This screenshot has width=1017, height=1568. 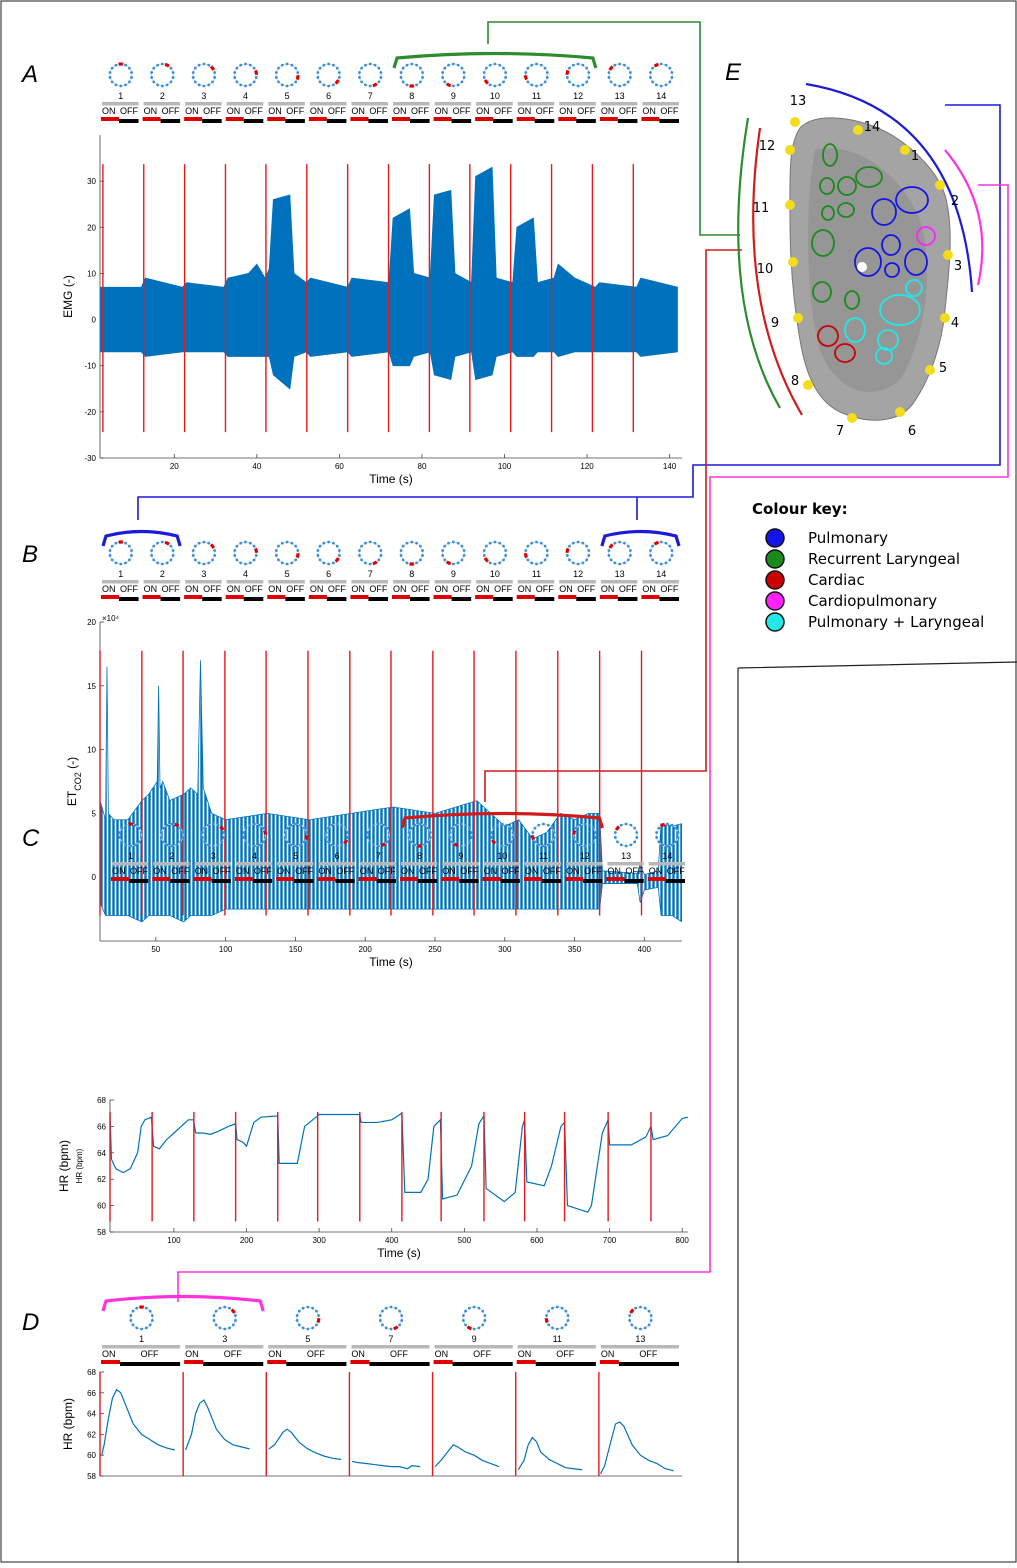 What do you see at coordinates (79, 1165) in the screenshot?
I see `y-axis-label-small: HR (bpm)` at bounding box center [79, 1165].